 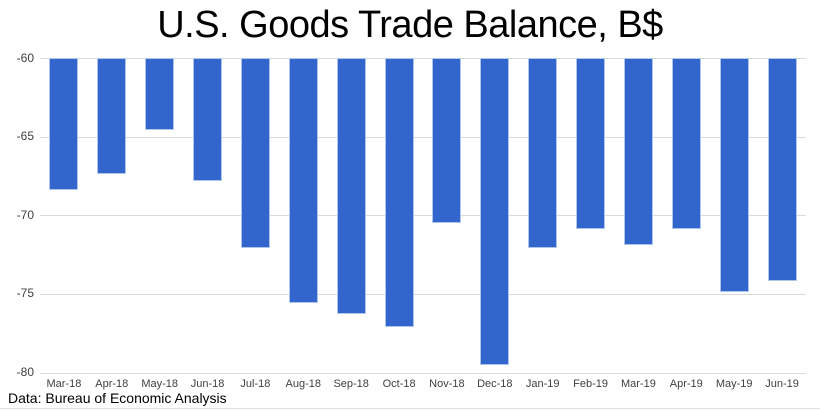 I want to click on gridline--70, so click(x=423, y=216).